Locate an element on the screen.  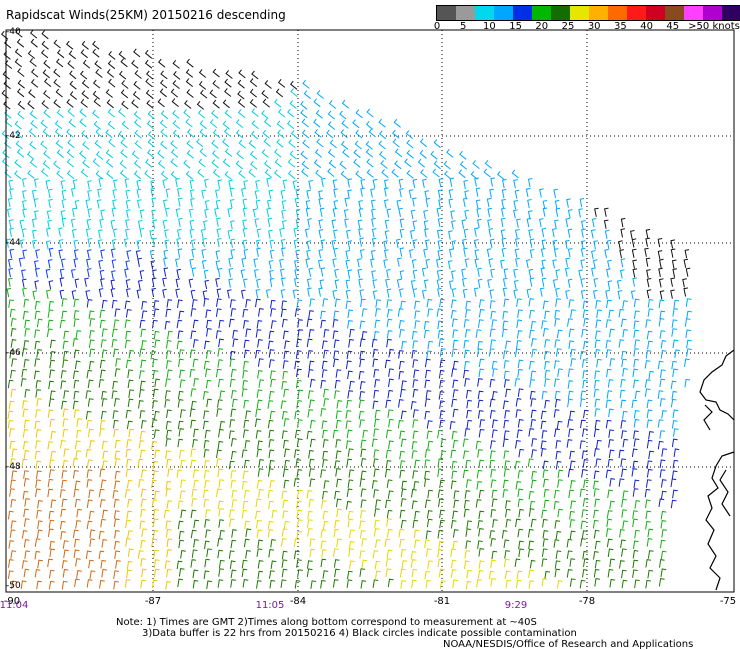
lat-label: -50 is located at coordinates (13, 586).